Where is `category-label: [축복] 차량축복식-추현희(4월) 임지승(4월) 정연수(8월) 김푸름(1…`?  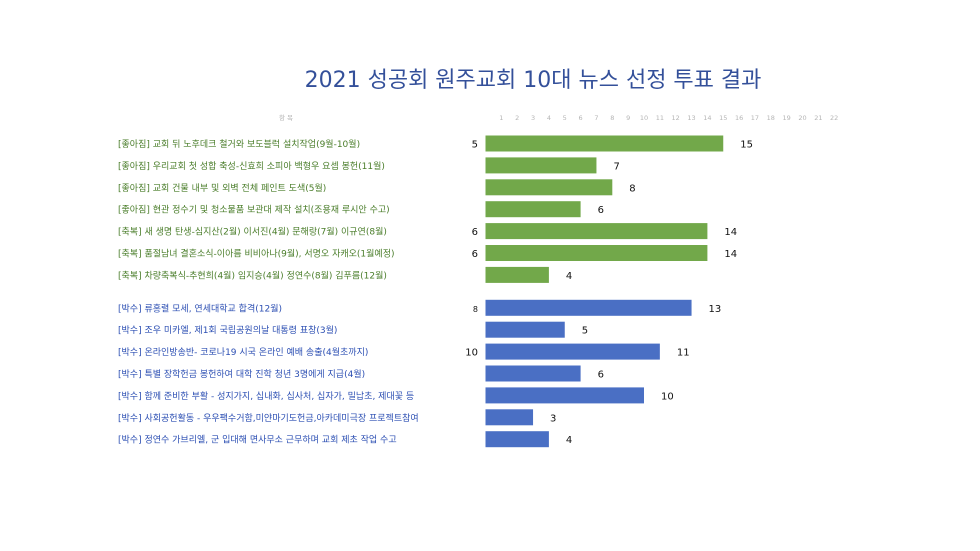 category-label: [축복] 차량축복식-추현희(4월) 임지승(4월) 정연수(8월) 김푸름(1… is located at coordinates (252, 275).